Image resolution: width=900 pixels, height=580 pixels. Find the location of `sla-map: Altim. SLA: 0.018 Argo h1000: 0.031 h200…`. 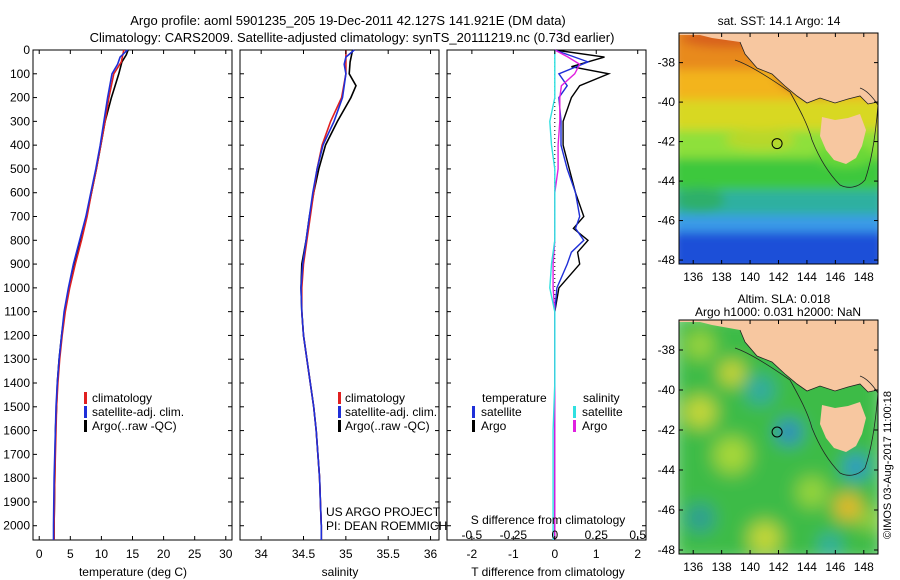

sla-map: Altim. SLA: 0.018 Argo h1000: 0.031 h200… is located at coordinates (768, 433).